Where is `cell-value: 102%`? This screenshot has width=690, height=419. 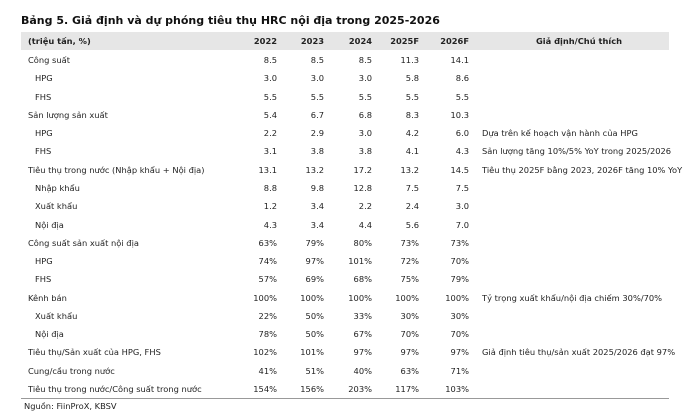
cell-value: 102% is located at coordinates (265, 352).